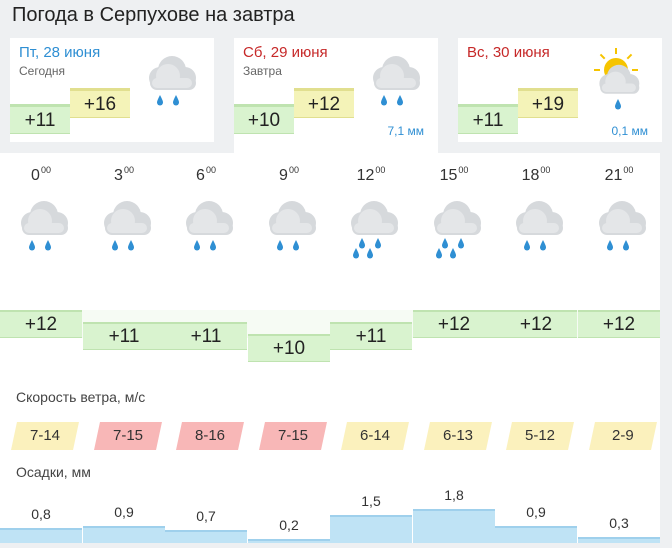 The height and width of the screenshot is (548, 672). I want to click on hour-column: 1500, so click(454, 243).